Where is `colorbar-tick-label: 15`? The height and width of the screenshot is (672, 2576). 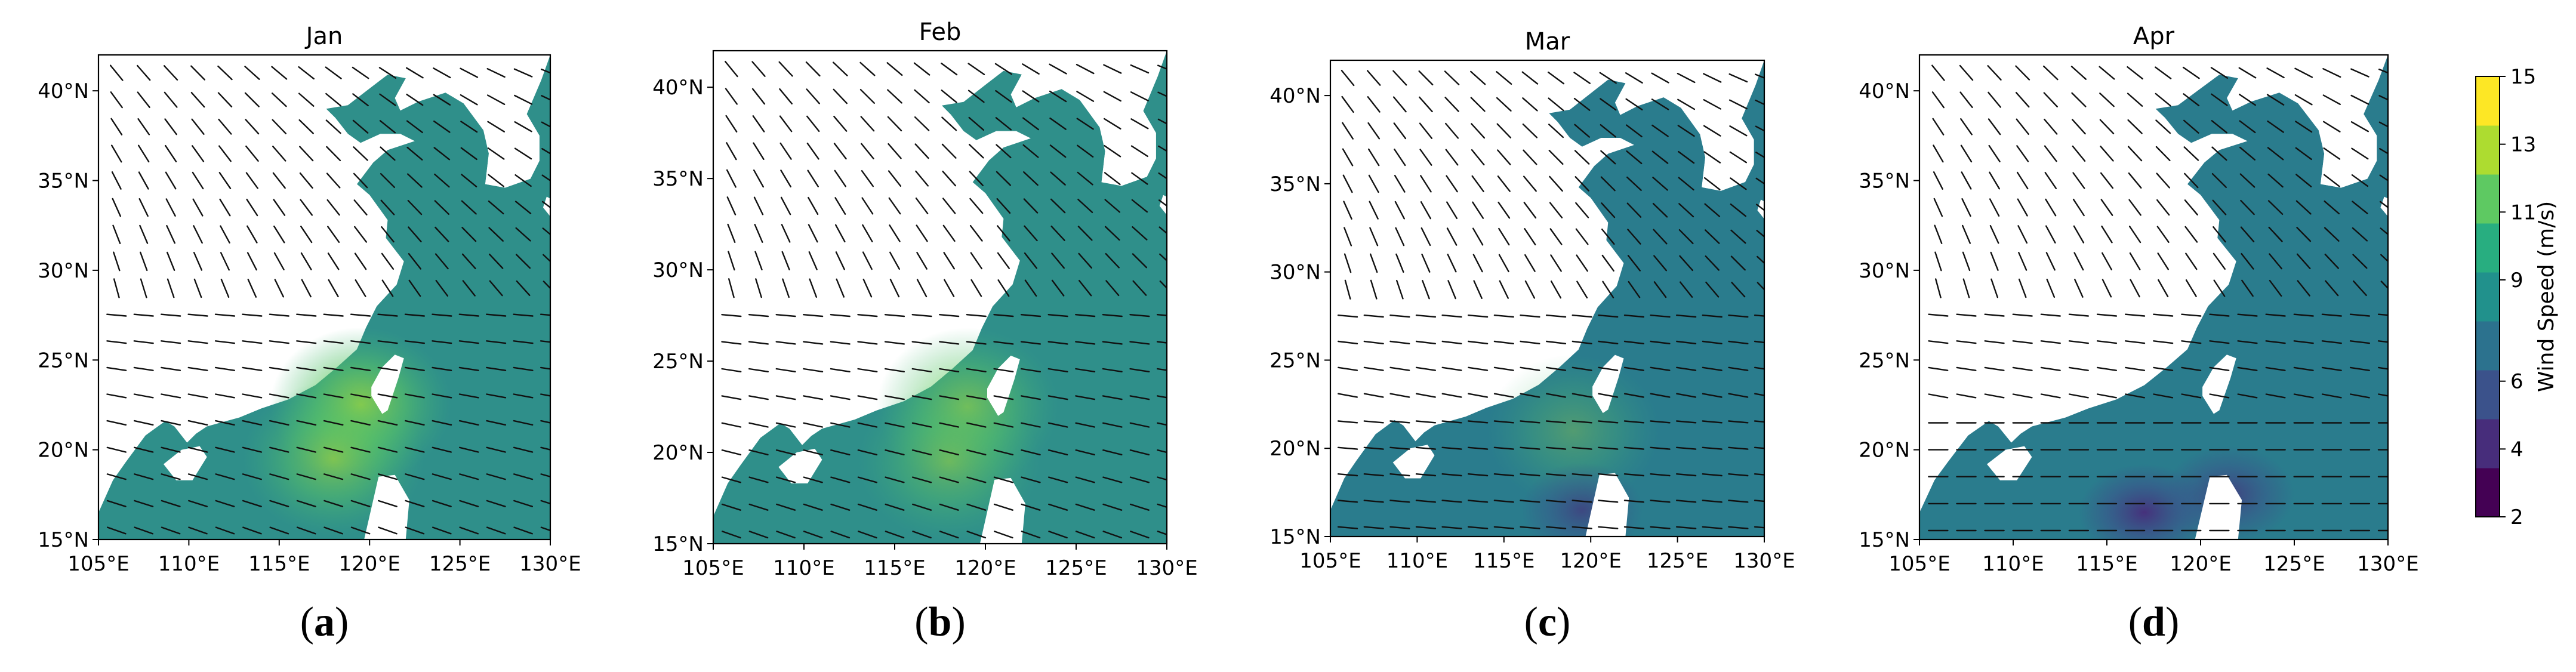
colorbar-tick-label: 15 is located at coordinates (2523, 77).